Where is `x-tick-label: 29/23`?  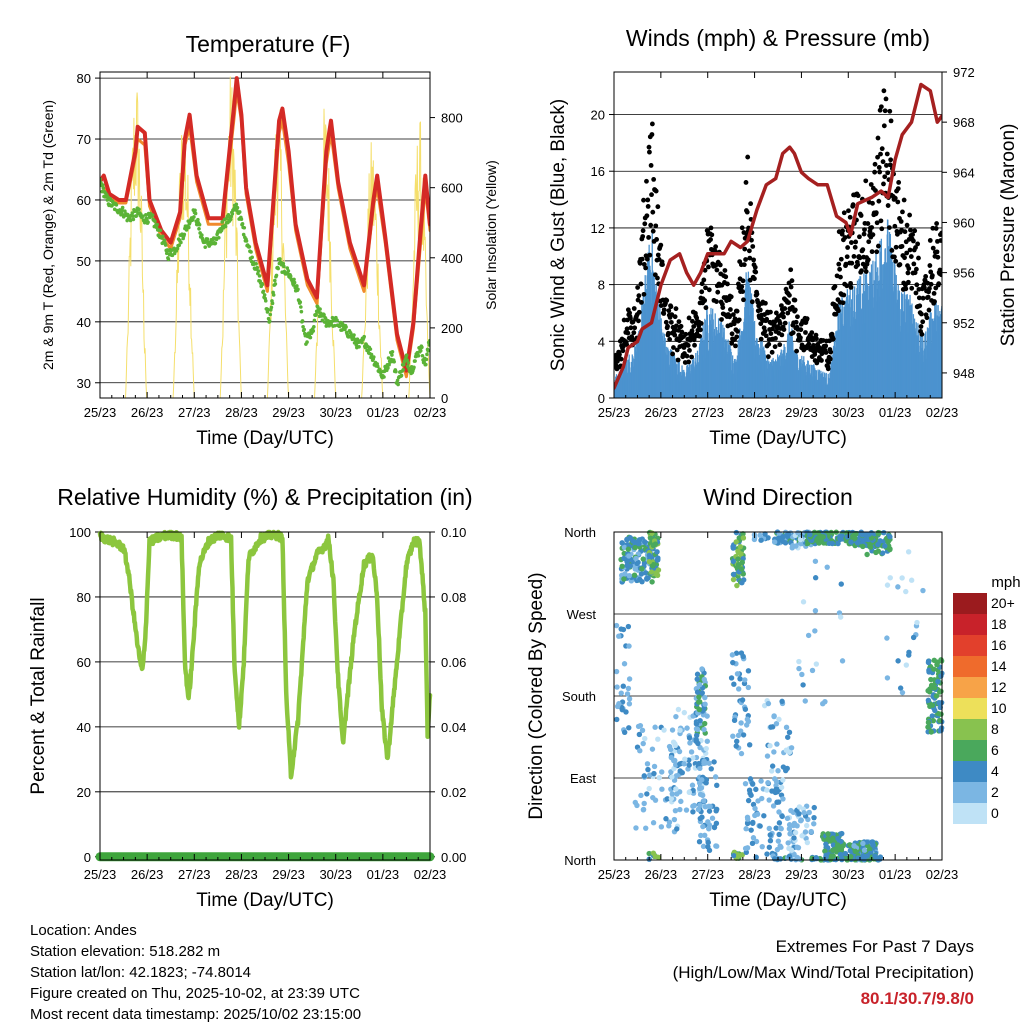
x-tick-label: 29/23 is located at coordinates (288, 874).